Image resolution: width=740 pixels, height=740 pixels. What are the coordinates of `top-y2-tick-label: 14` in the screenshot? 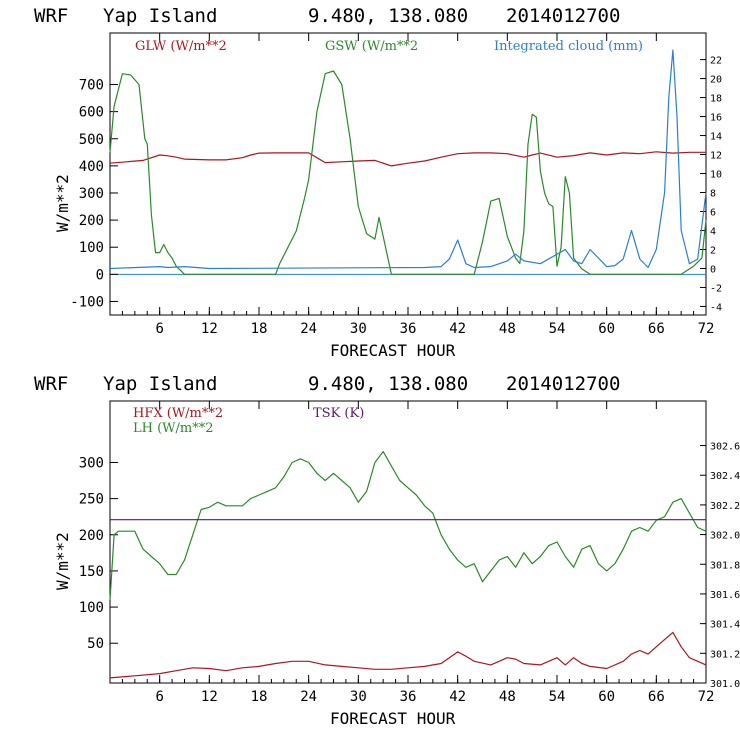 It's located at (716, 137).